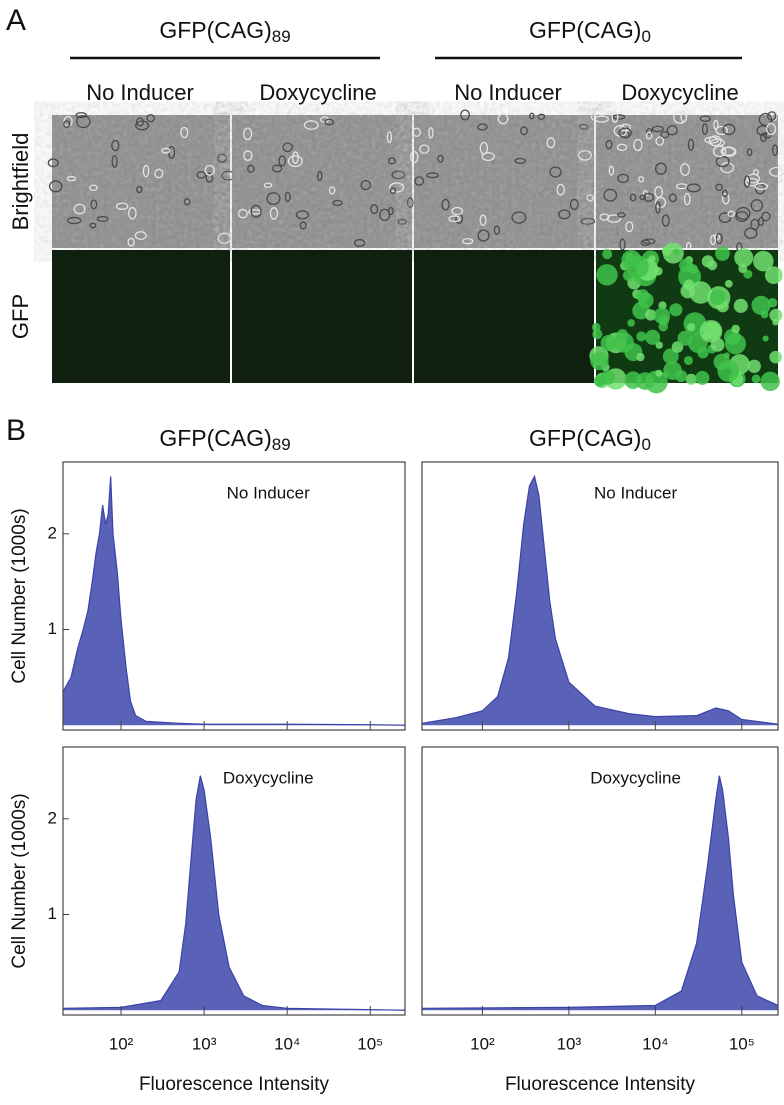 This screenshot has height=1105, width=784. I want to click on group-title: GFP(CAG)0, so click(590, 439).